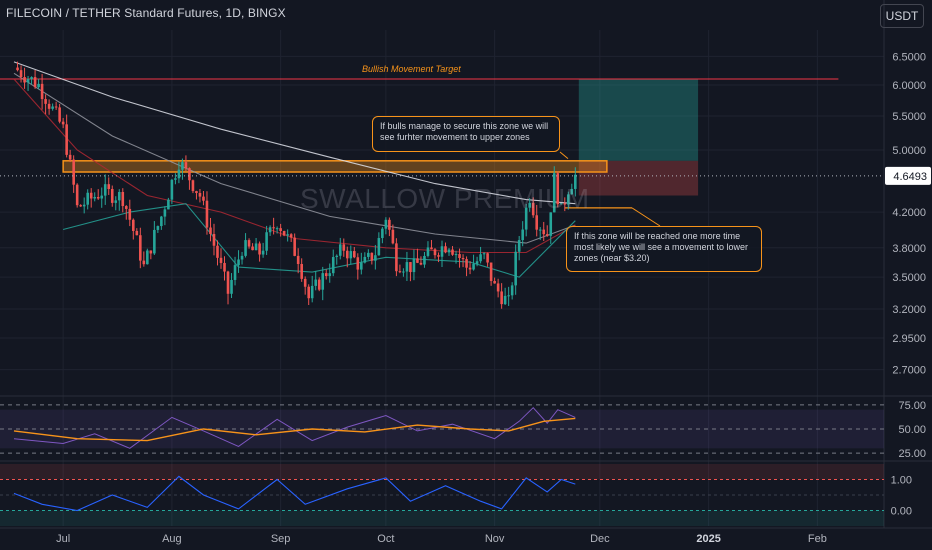 This screenshot has height=550, width=932. Describe the element at coordinates (817, 539) in the screenshot. I see `x-tick-label: Feb` at that location.